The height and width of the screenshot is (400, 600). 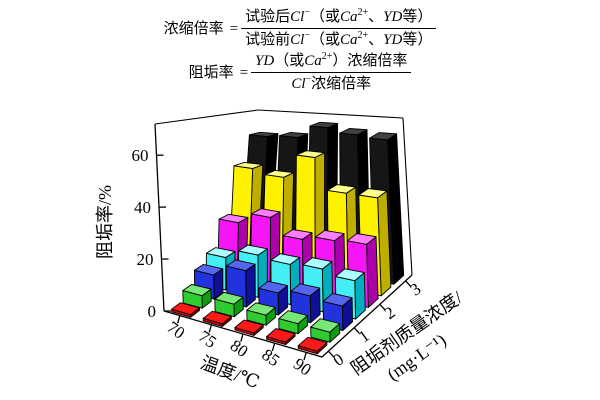 What do you see at coordinates (310, 154) in the screenshot?
I see `bar-80C-2.5mgL-top-face` at bounding box center [310, 154].